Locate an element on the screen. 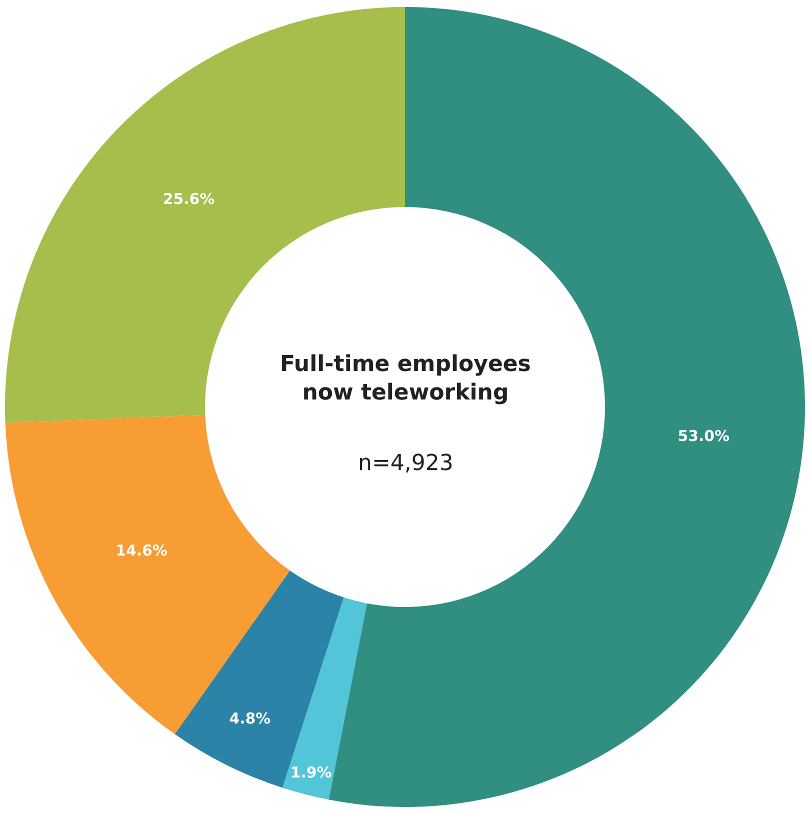 This screenshot has height=814, width=810. data-label: 1.9% is located at coordinates (311, 773).